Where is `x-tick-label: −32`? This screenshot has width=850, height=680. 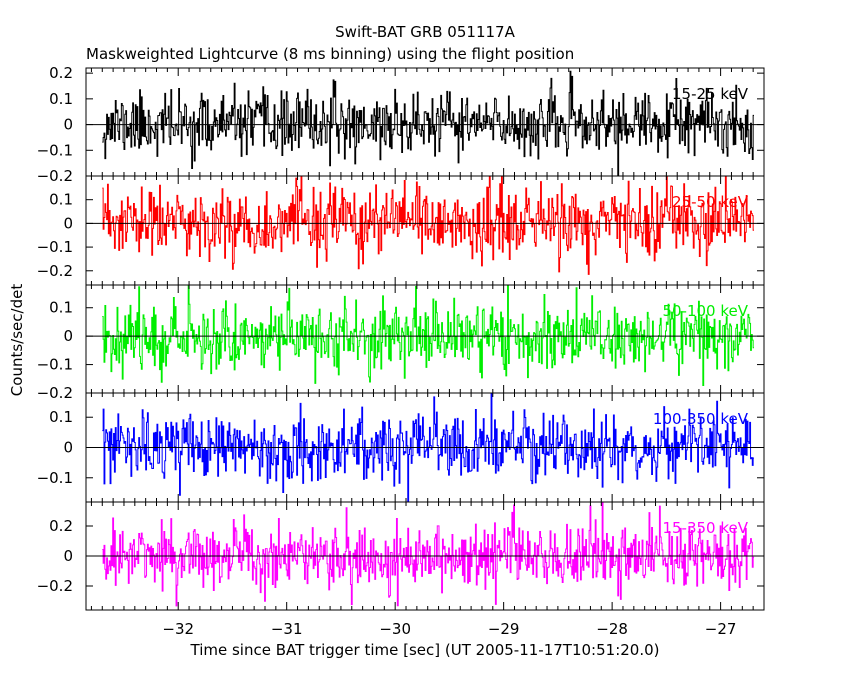 x-tick-label: −32 is located at coordinates (178, 629).